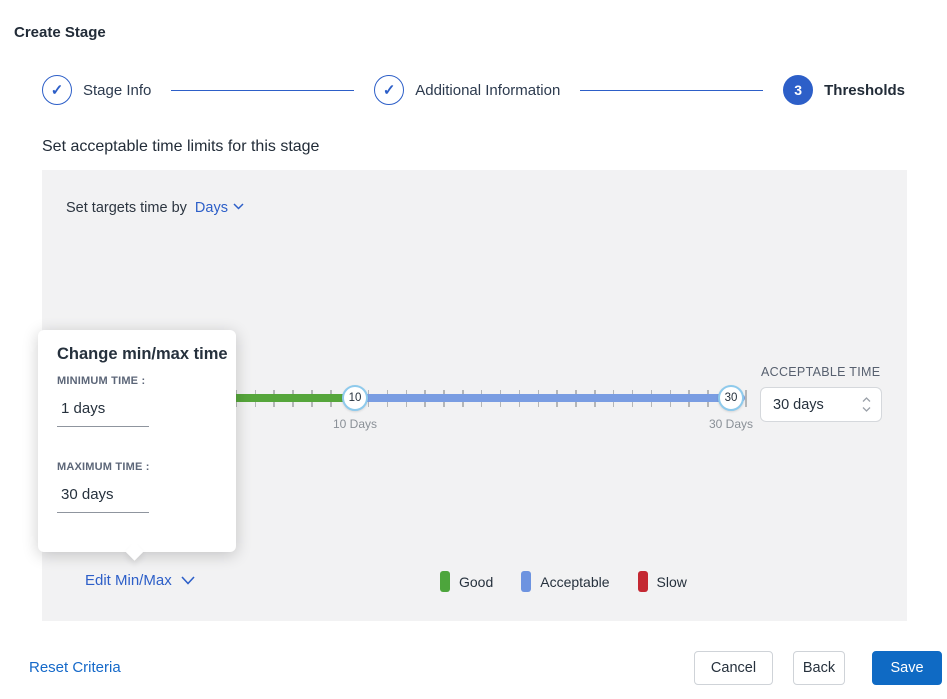 The image size is (947, 699). I want to click on maximum-time-input: 30 days, so click(103, 499).